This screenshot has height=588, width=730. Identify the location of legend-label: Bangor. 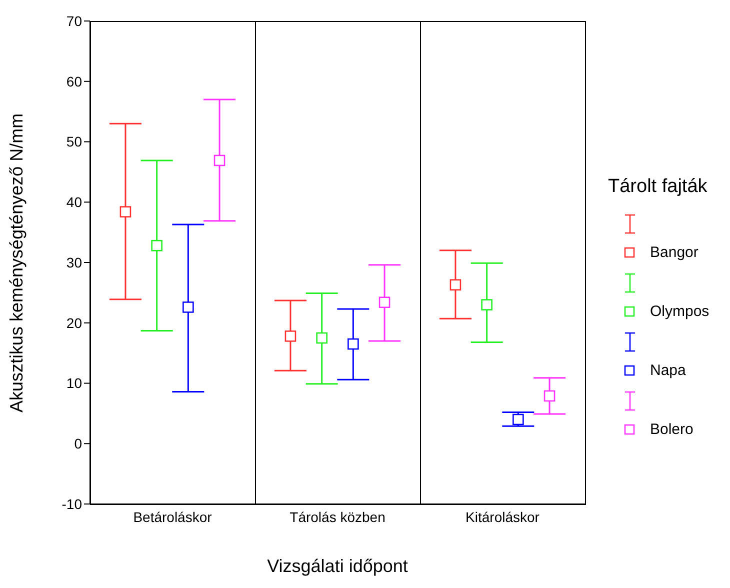
(674, 252).